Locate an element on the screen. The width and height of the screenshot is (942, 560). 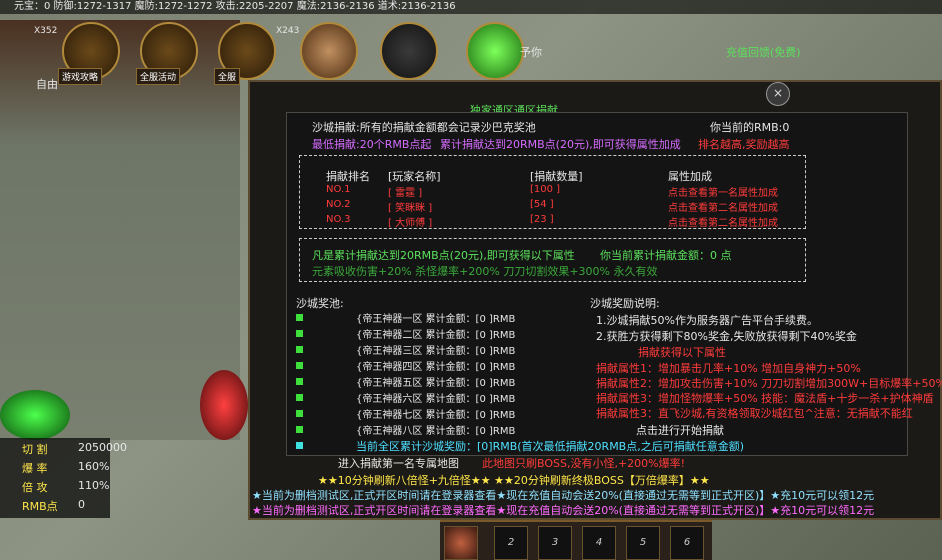
chat-line: ★★10分钟刷新八倍怪+九倍怪★★ ★★20分钟刷新终极BOSS【万倍爆率】★★ is located at coordinates (514, 480).